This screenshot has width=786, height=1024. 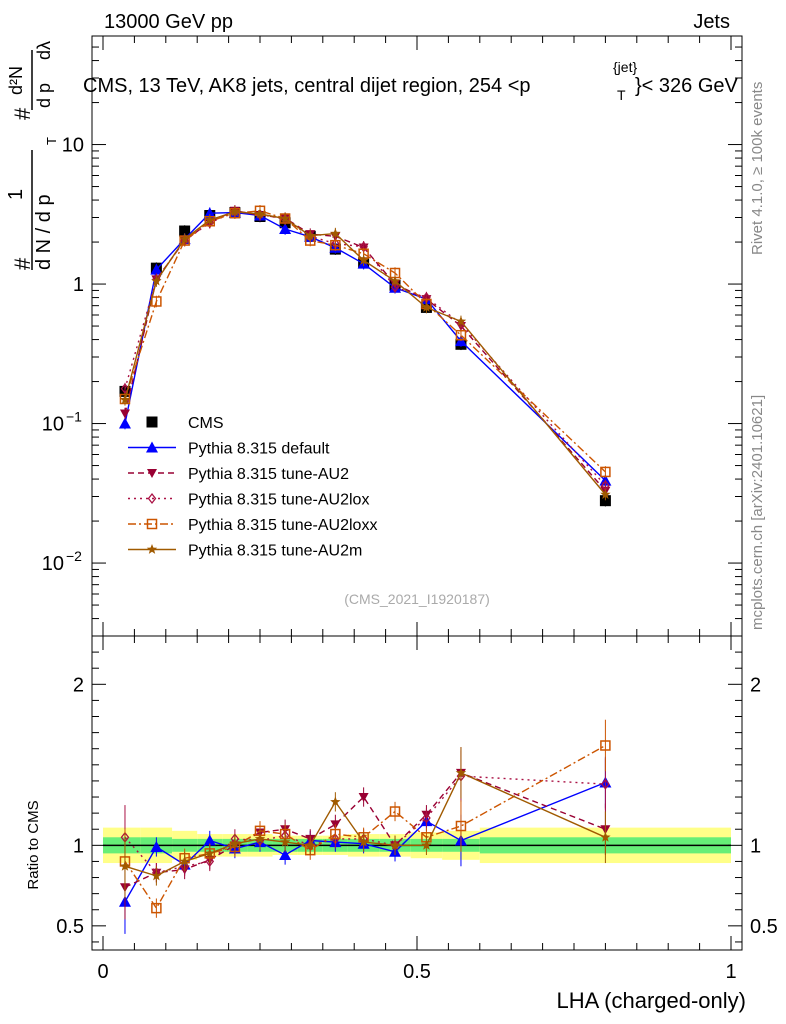 What do you see at coordinates (78, 685) in the screenshot?
I see `ratio-y-tick-label: 2` at bounding box center [78, 685].